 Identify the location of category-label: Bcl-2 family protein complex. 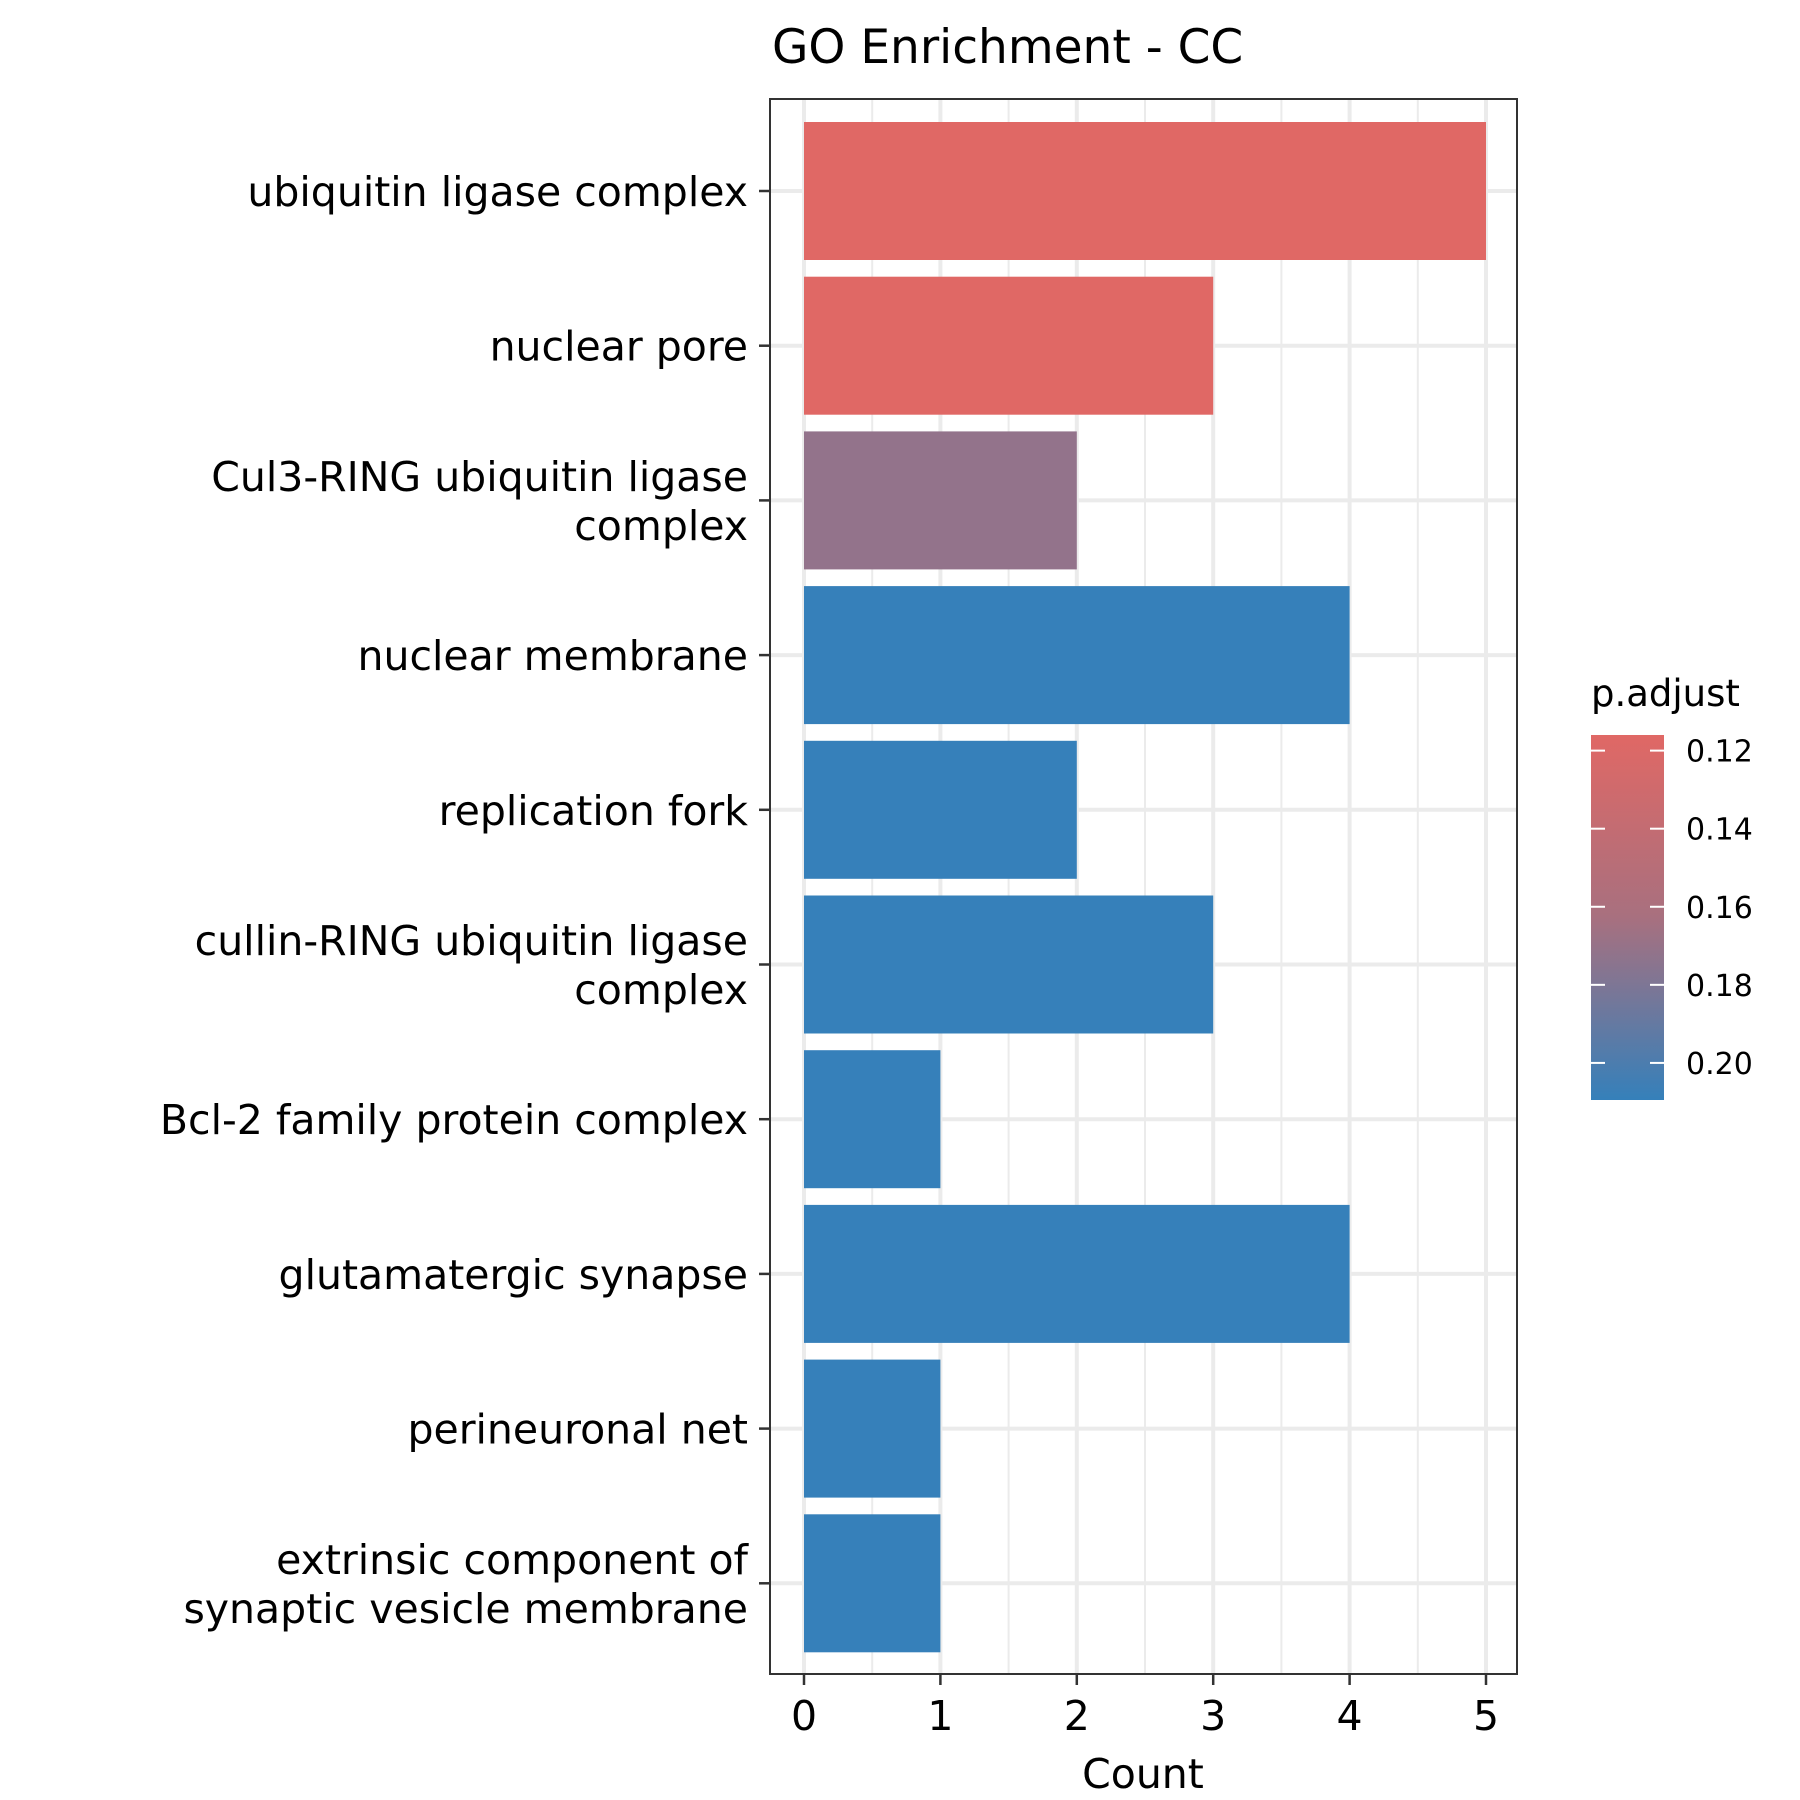
(454, 1120).